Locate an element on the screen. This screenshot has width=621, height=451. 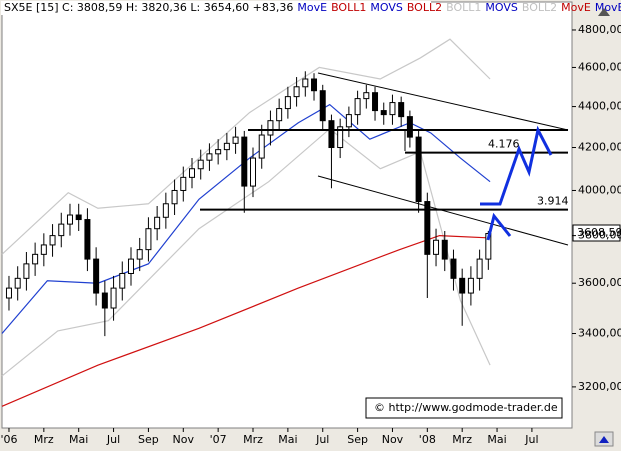
watermark-box is located at coordinates (464, 408).